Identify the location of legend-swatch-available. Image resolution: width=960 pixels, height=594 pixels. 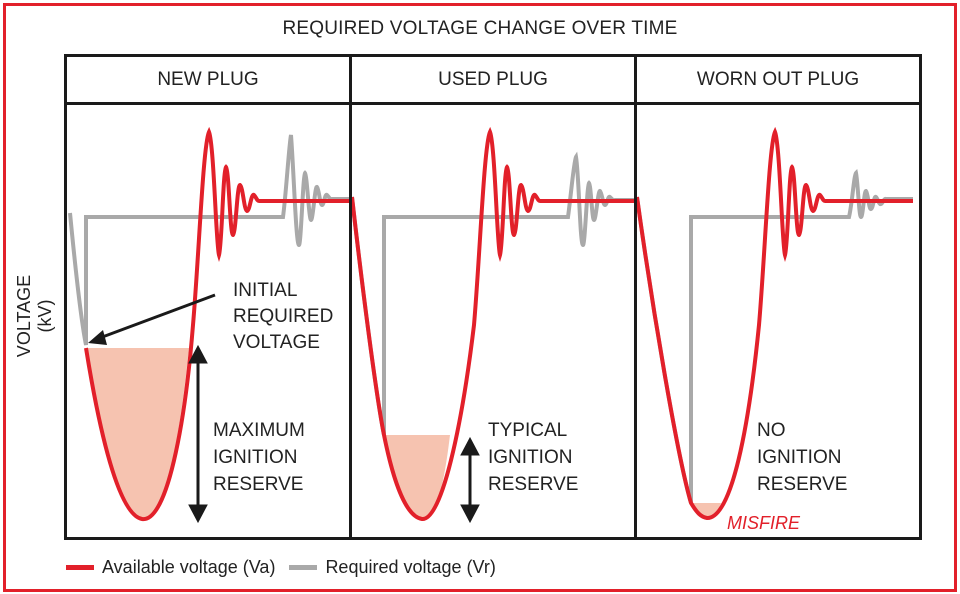
(80, 567).